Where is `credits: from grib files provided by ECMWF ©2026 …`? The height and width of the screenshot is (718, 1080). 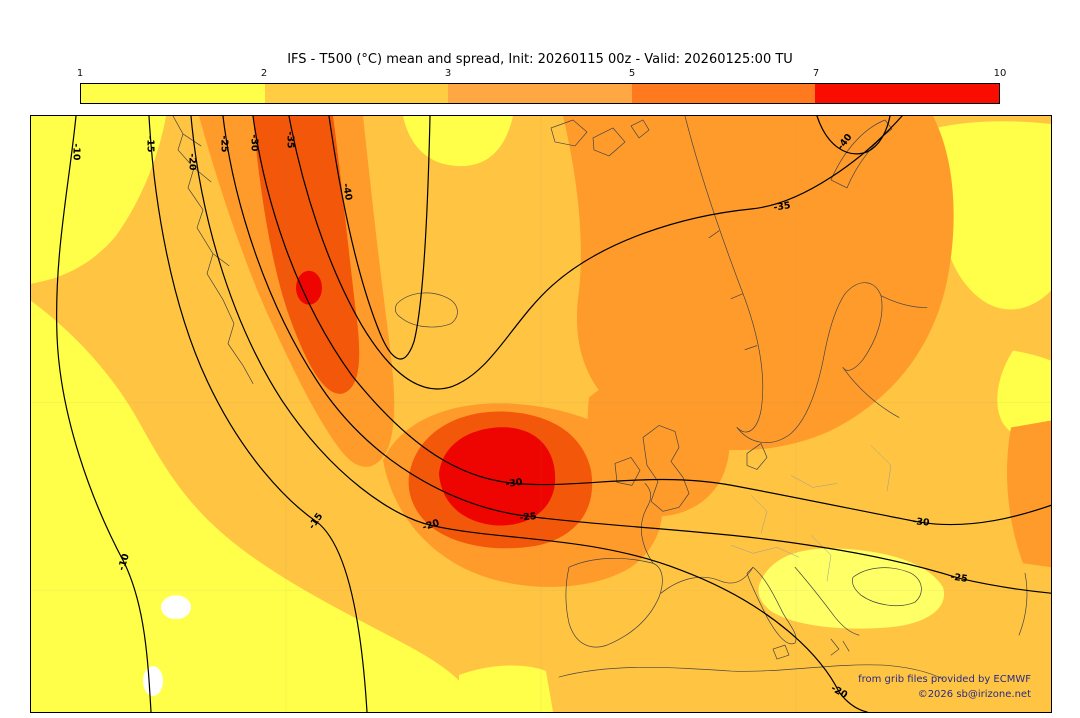 credits: from grib files provided by ECMWF ©2026 … is located at coordinates (944, 687).